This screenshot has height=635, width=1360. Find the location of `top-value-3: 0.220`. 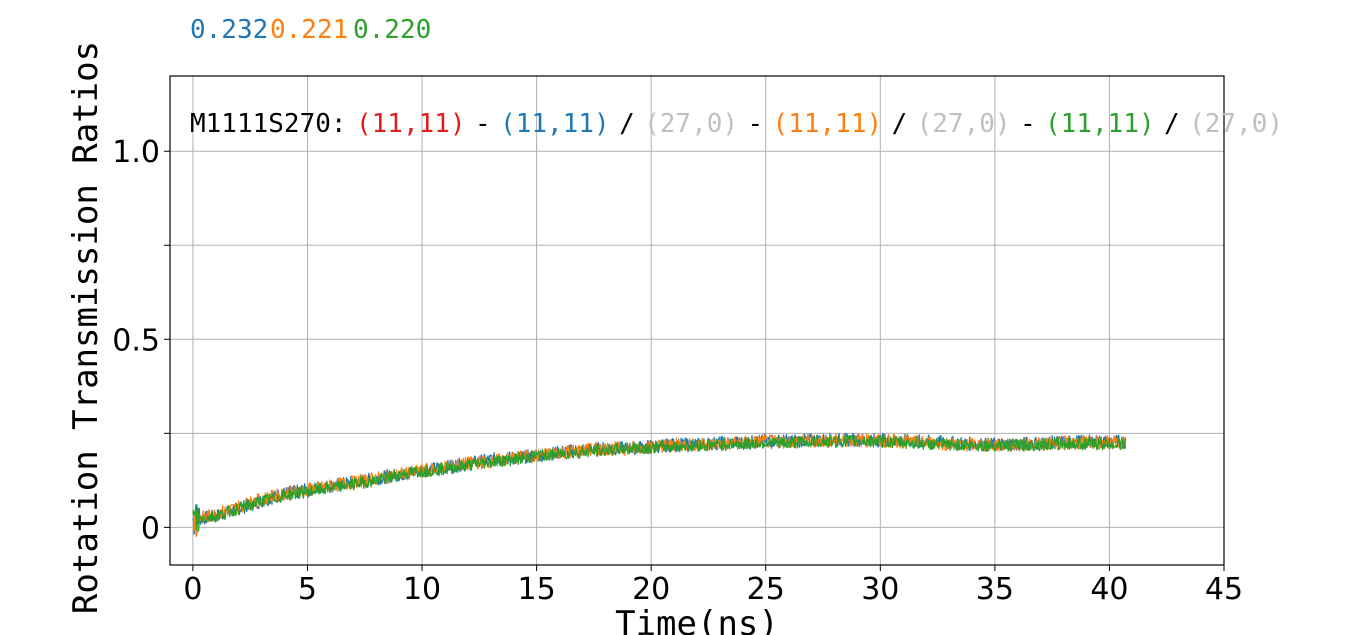

top-value-3: 0.220 is located at coordinates (392, 30).